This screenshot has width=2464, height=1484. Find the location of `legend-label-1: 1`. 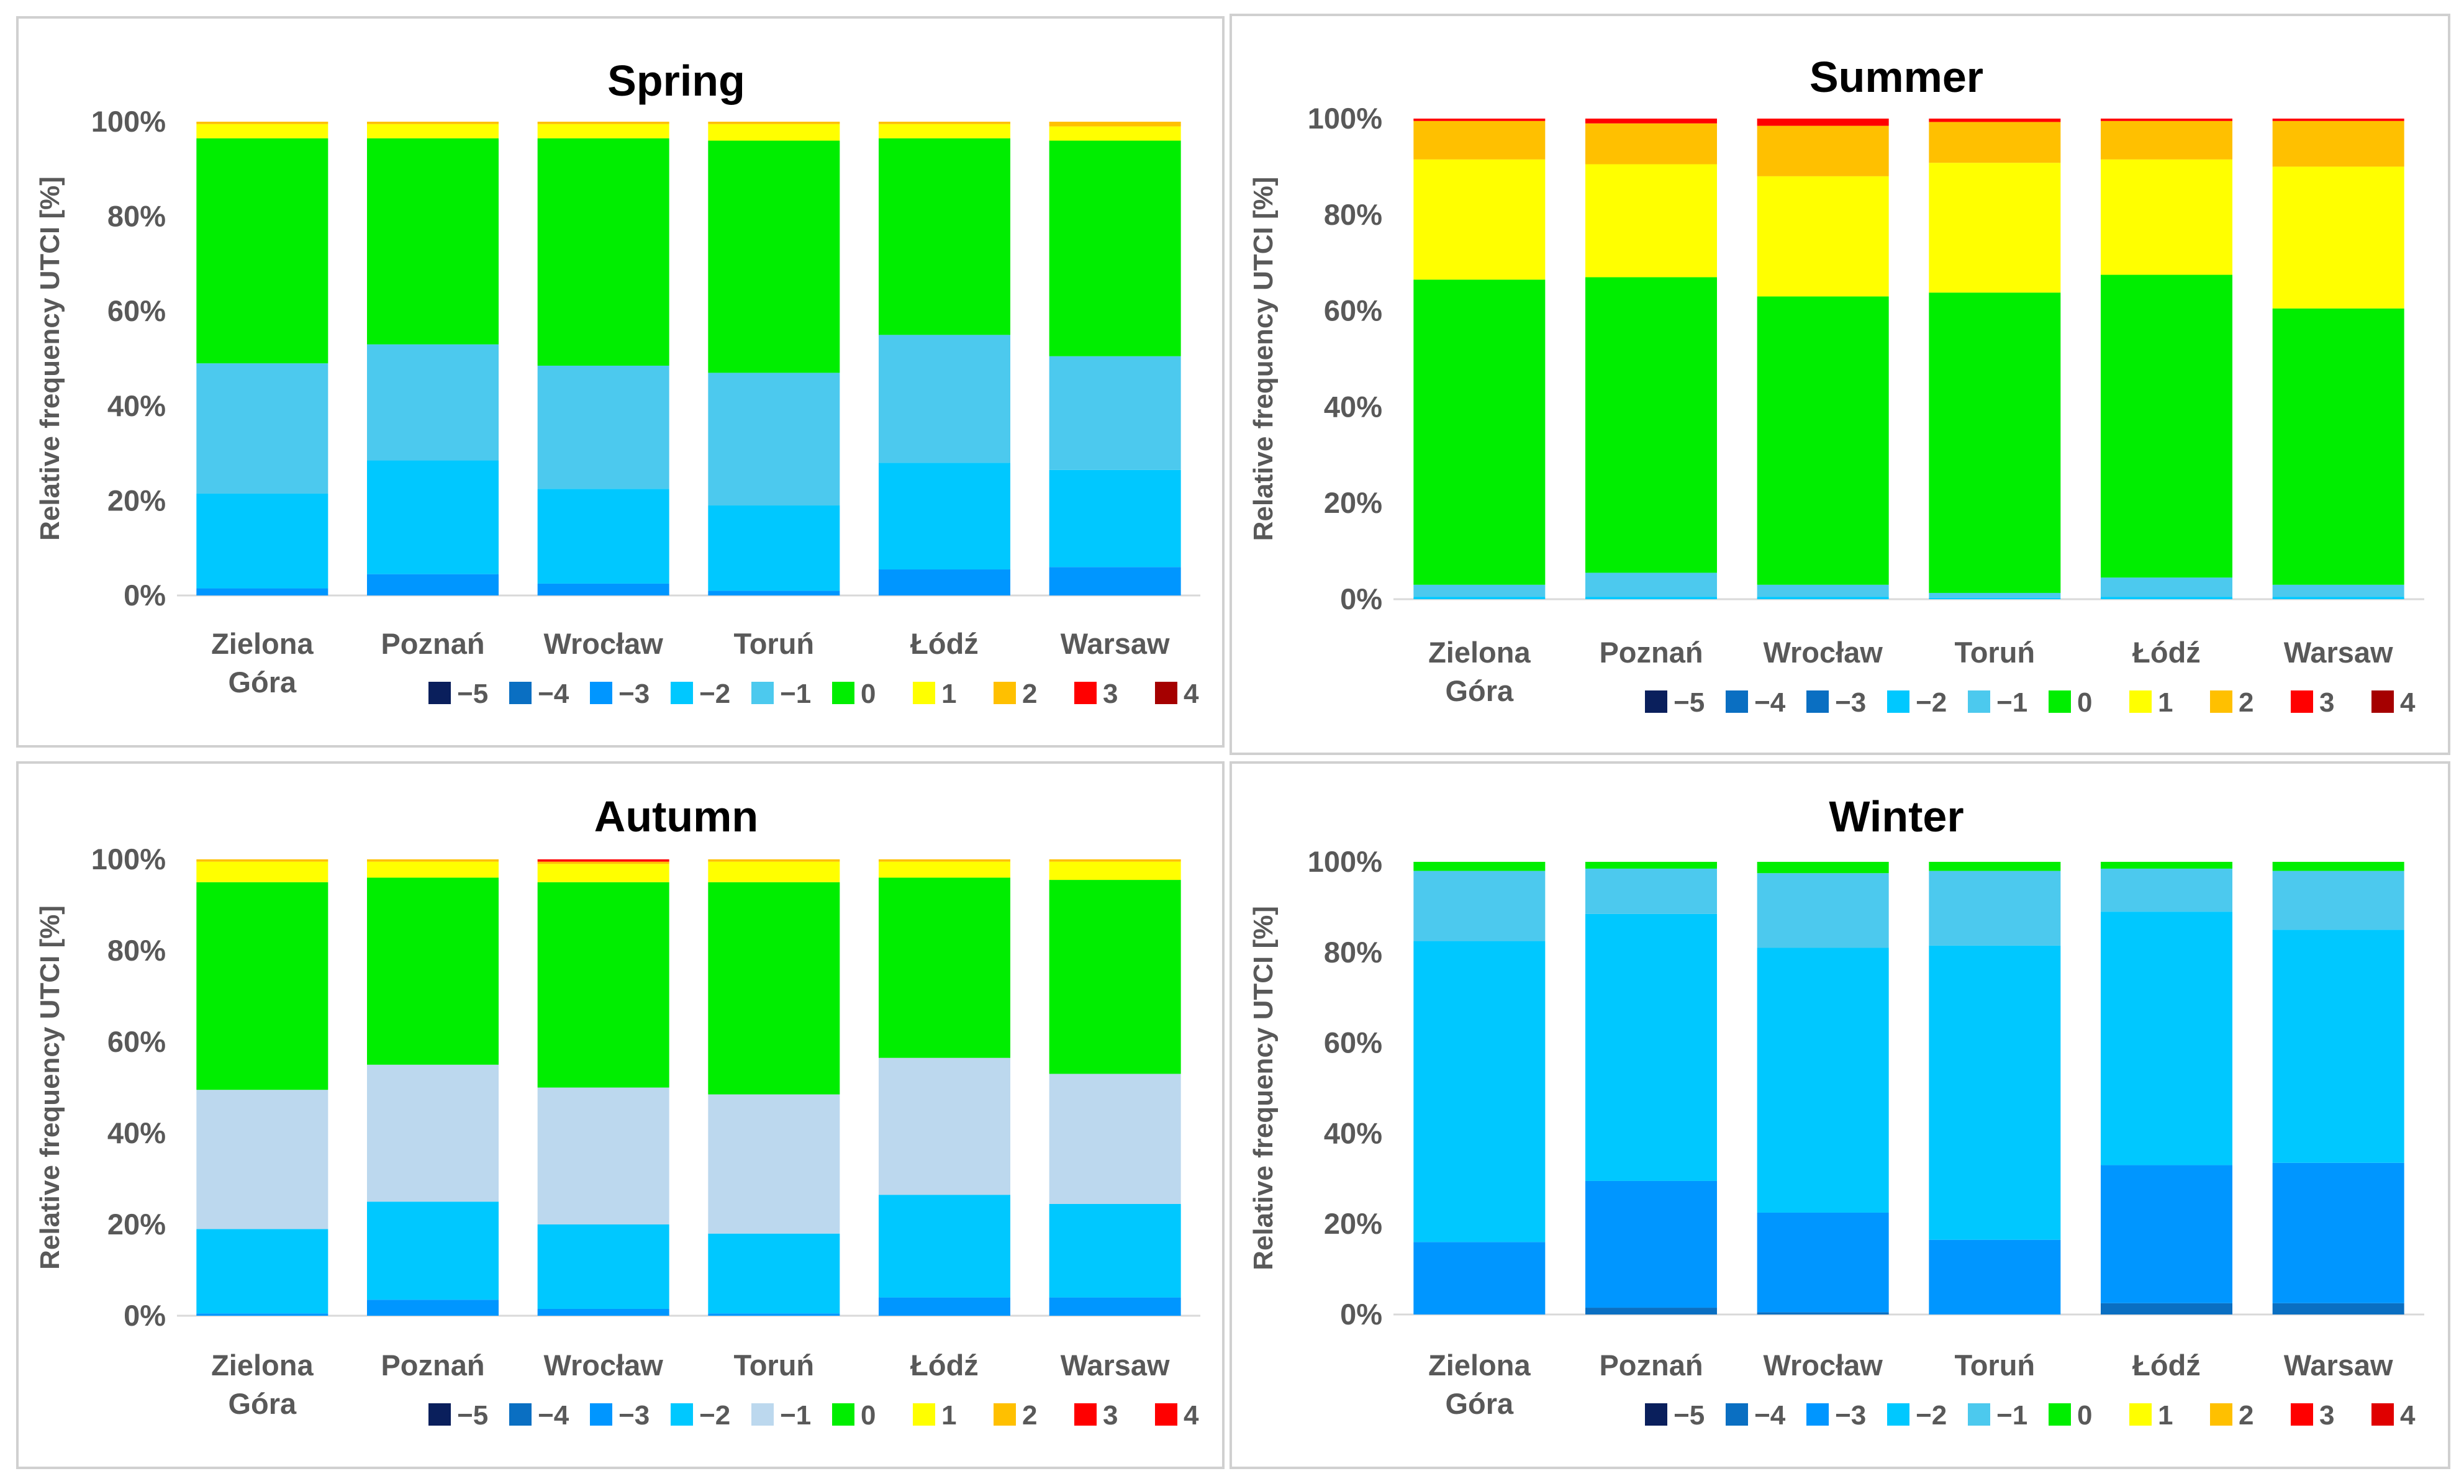

legend-label-1: 1 is located at coordinates (948, 1415).